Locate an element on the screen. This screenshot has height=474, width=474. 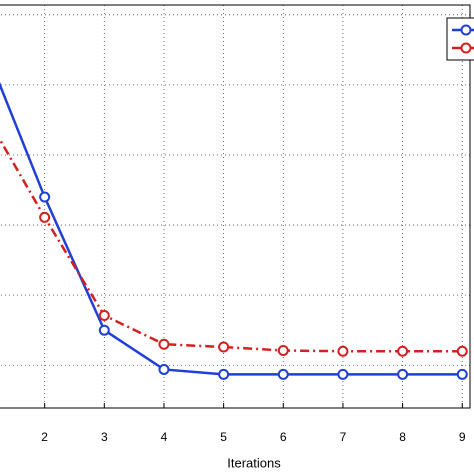
x-tick-label: 4 is located at coordinates (164, 437).